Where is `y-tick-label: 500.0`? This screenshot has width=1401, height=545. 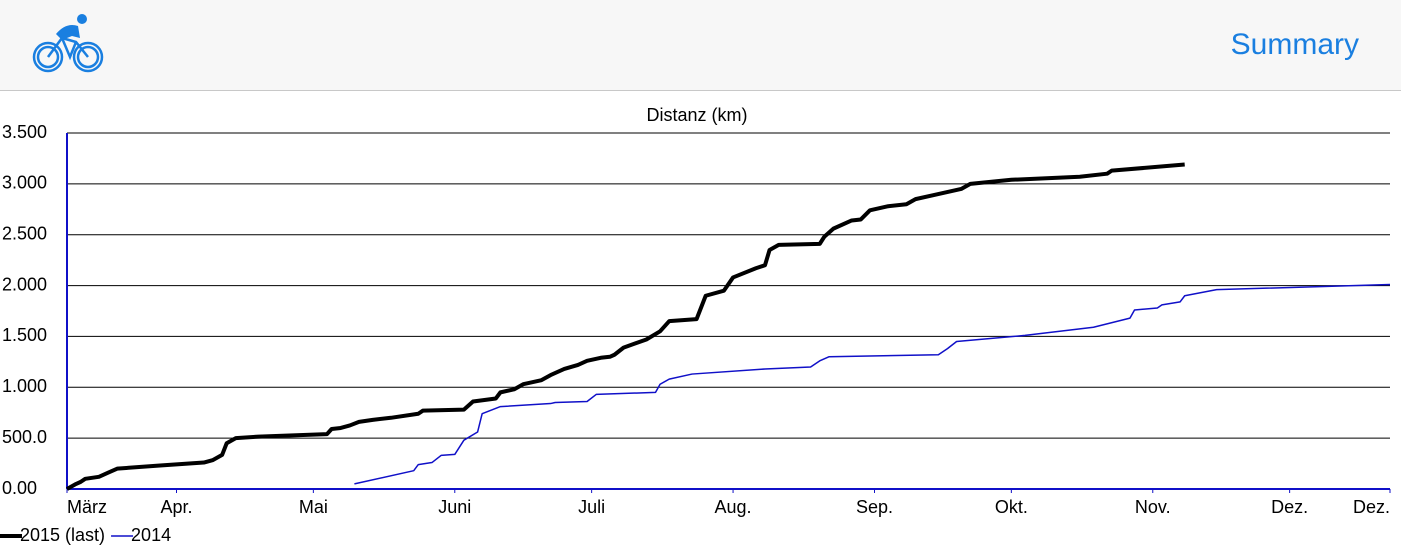 y-tick-label: 500.0 is located at coordinates (24, 437).